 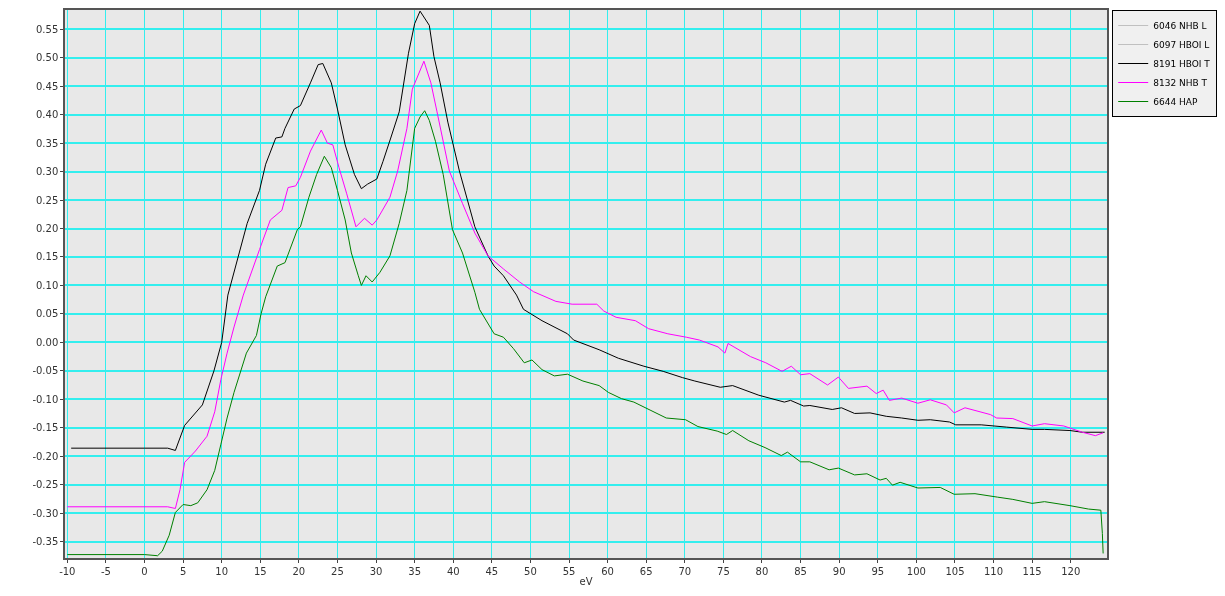 What do you see at coordinates (45, 399) in the screenshot?
I see `y-tick-label: -0.10` at bounding box center [45, 399].